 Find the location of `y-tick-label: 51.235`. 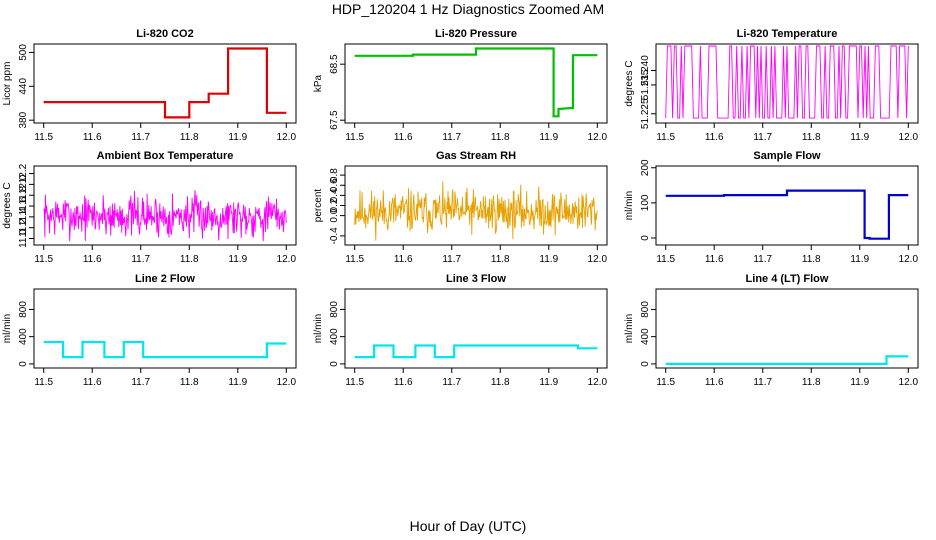

y-tick-label: 51.235 is located at coordinates (645, 84).